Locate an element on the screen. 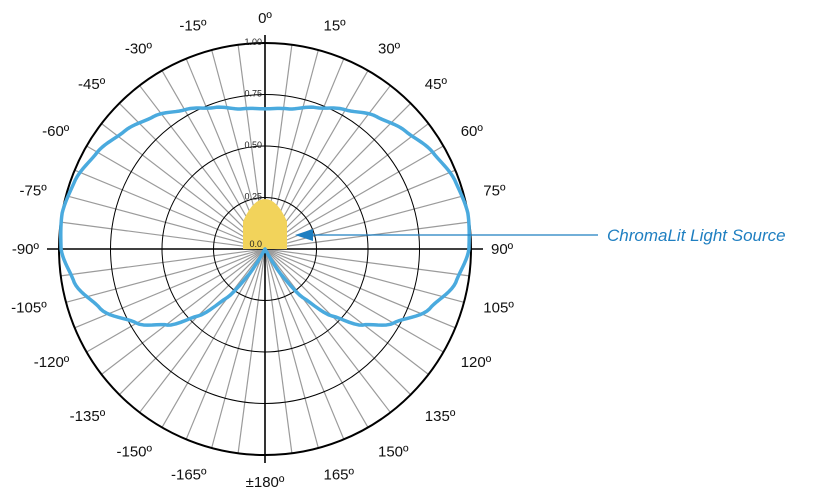 Image resolution: width=827 pixels, height=496 pixels. angle-label: 120º is located at coordinates (476, 362).